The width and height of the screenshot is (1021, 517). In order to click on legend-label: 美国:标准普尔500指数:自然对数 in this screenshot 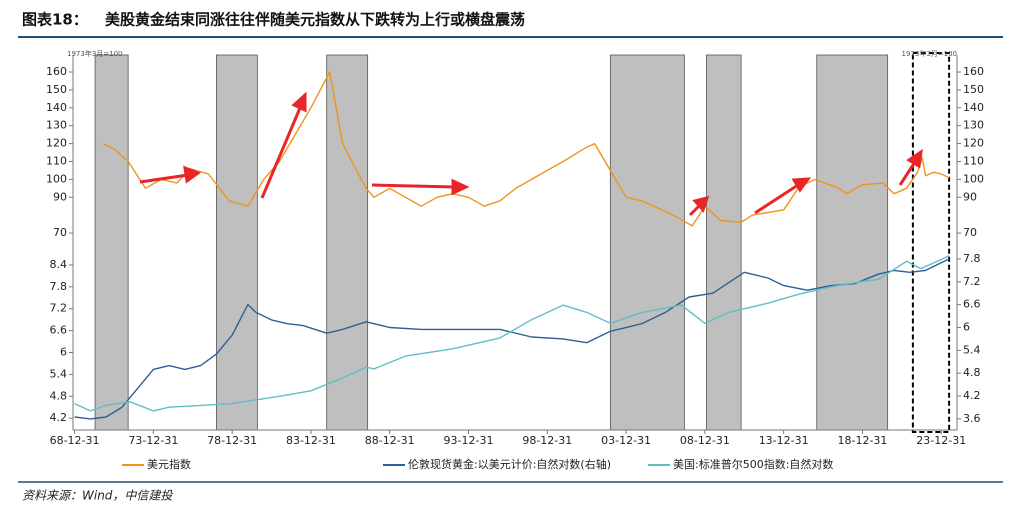, I will do `click(753, 464)`.